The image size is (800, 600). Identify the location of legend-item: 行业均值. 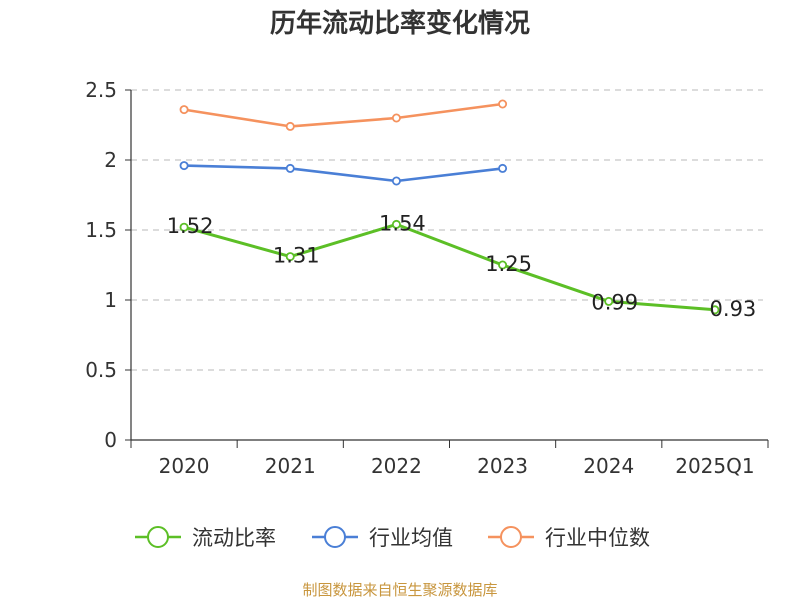
(382, 538).